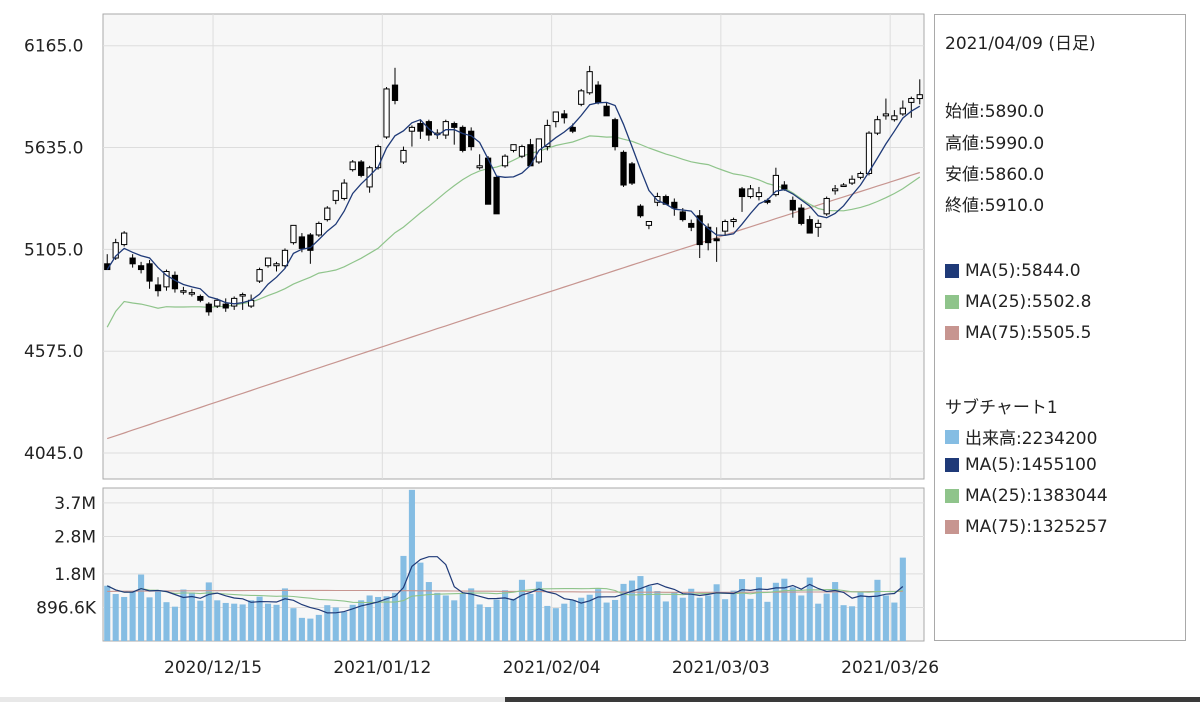 This screenshot has width=1200, height=706. I want to click on legend-ma25: MA(25):5502.8, so click(1018, 302).